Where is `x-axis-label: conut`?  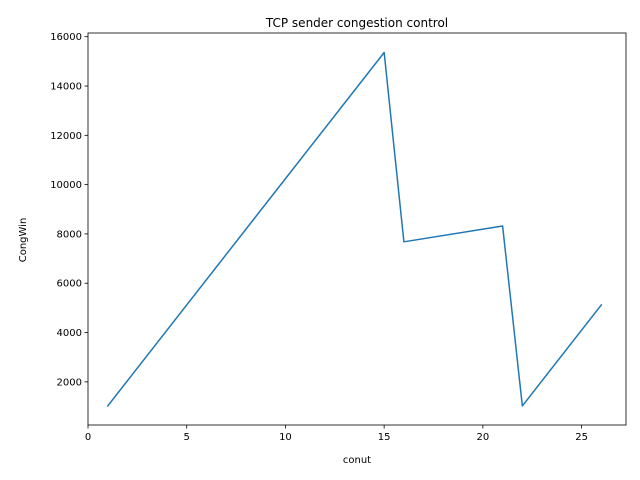
x-axis-label: conut is located at coordinates (357, 460).